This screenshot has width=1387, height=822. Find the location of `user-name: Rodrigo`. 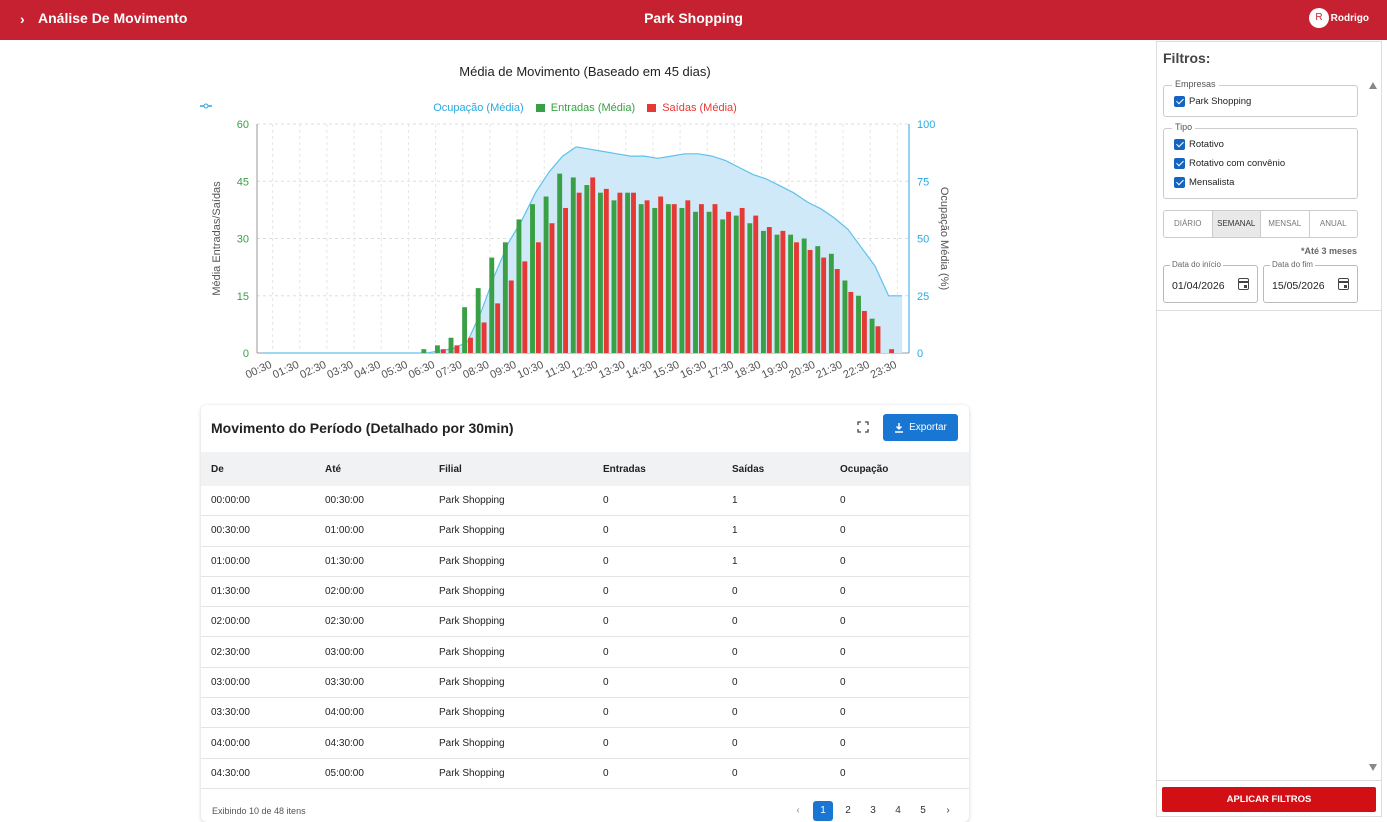

user-name: Rodrigo is located at coordinates (1349, 18).